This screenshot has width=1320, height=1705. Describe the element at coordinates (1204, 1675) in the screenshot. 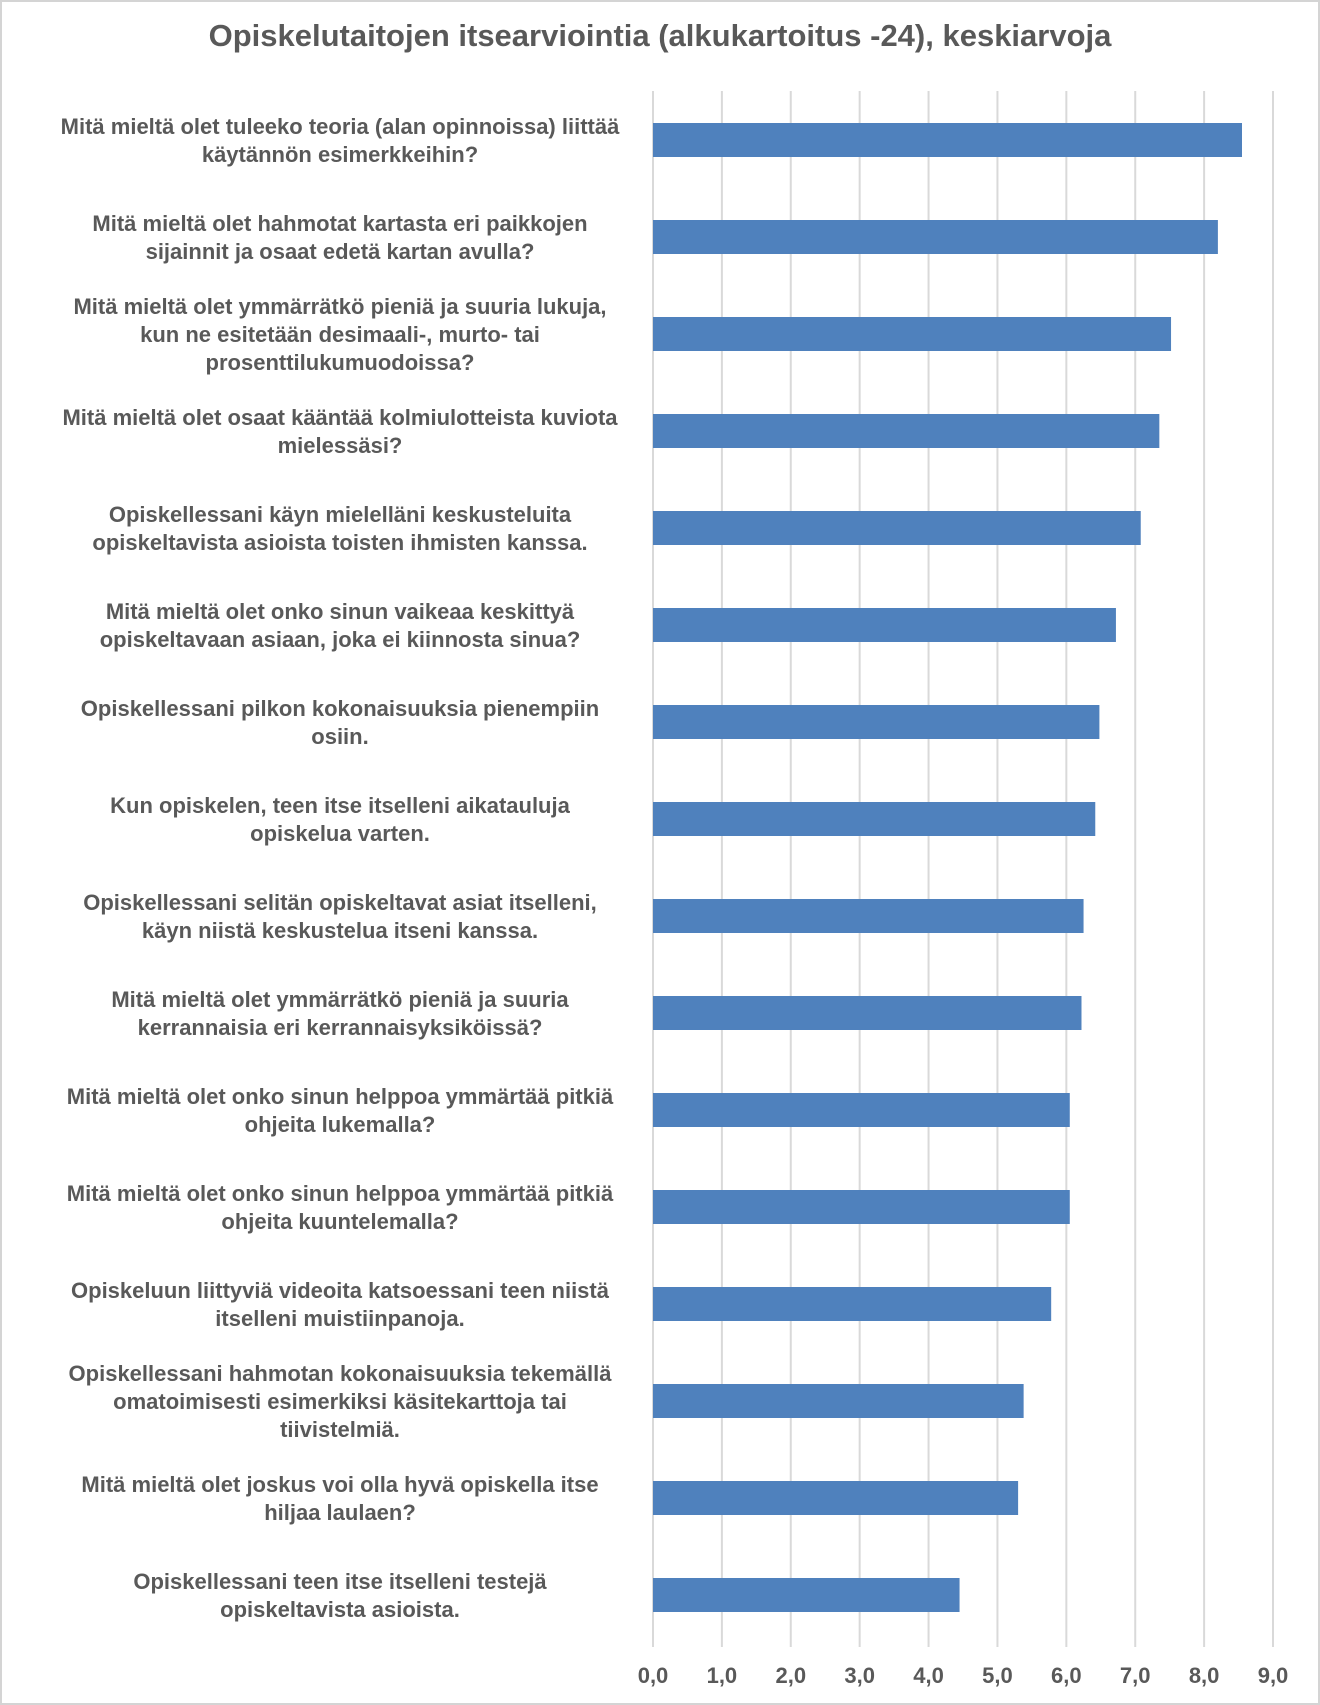

I see `x-tick-label-8: 8,0` at that location.